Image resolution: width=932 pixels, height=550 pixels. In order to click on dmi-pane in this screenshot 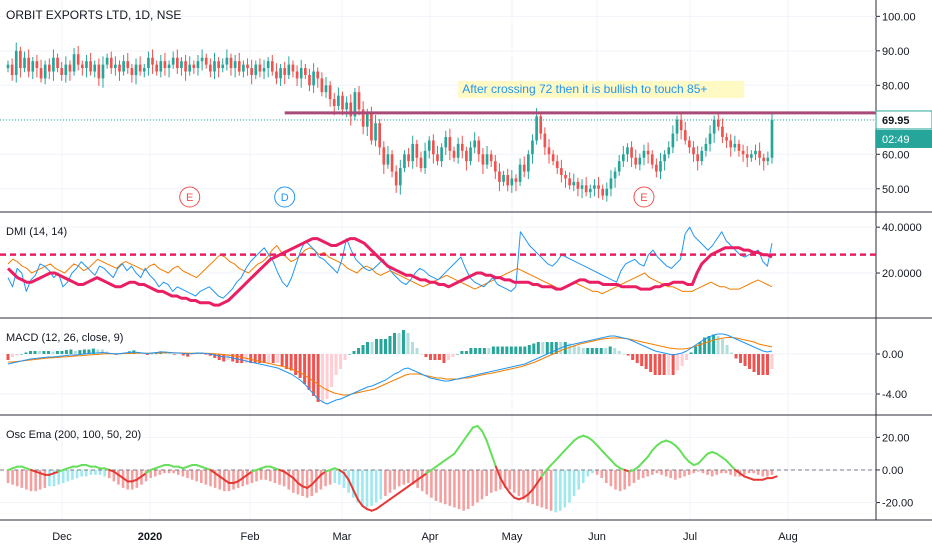, I will do `click(438, 266)`.